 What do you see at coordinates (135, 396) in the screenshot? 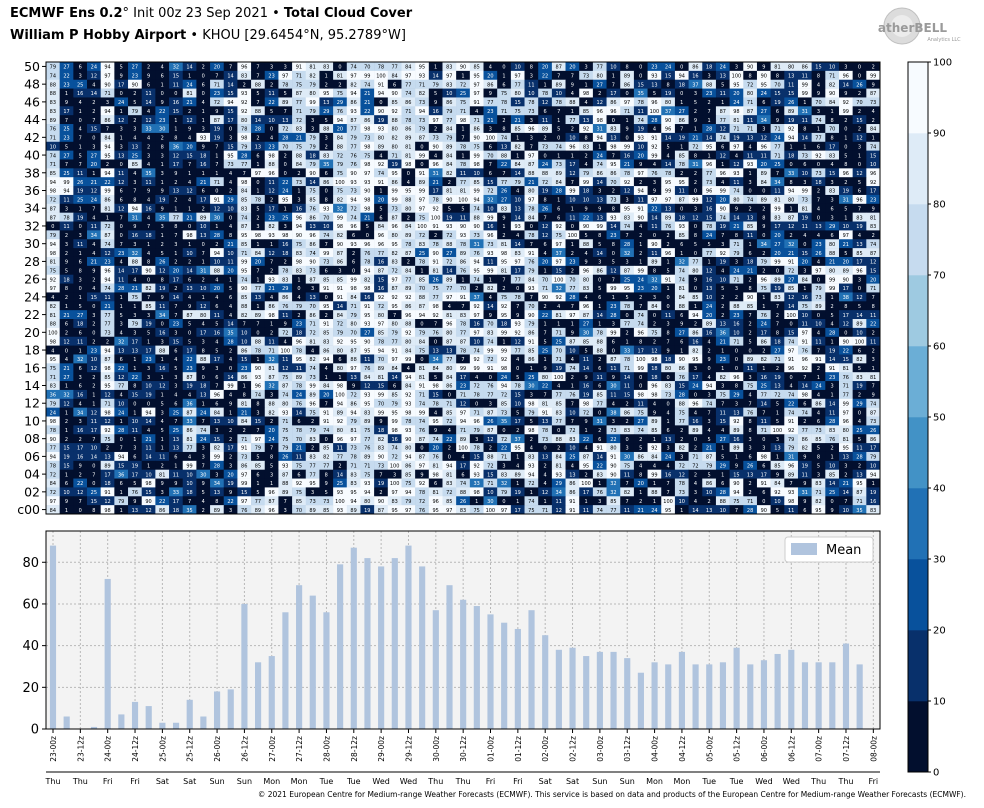
I see `heatmap-cell-value: 15` at bounding box center [135, 396].